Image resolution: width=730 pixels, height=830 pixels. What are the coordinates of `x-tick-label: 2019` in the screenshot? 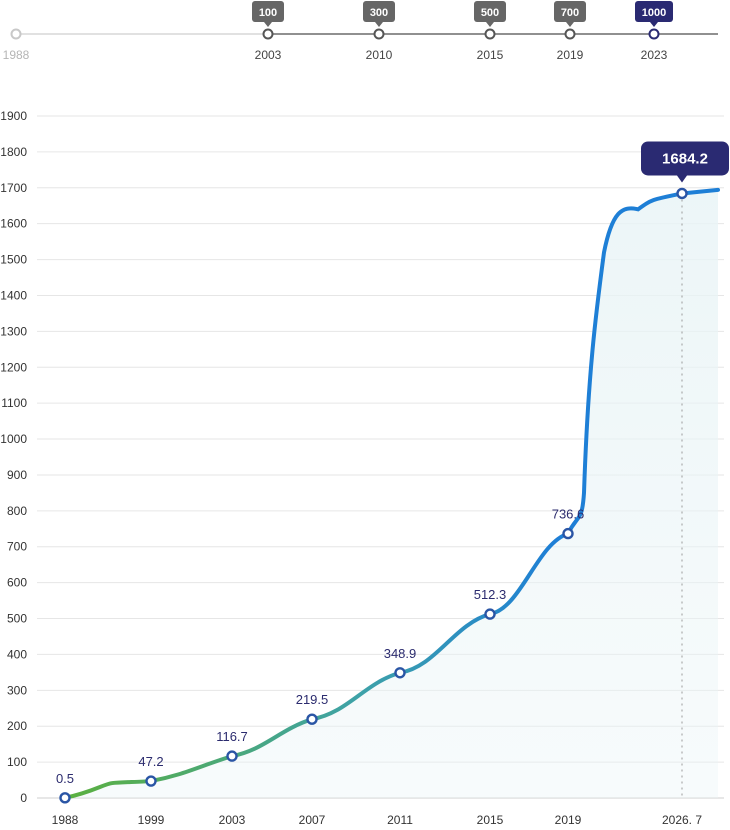 It's located at (568, 820).